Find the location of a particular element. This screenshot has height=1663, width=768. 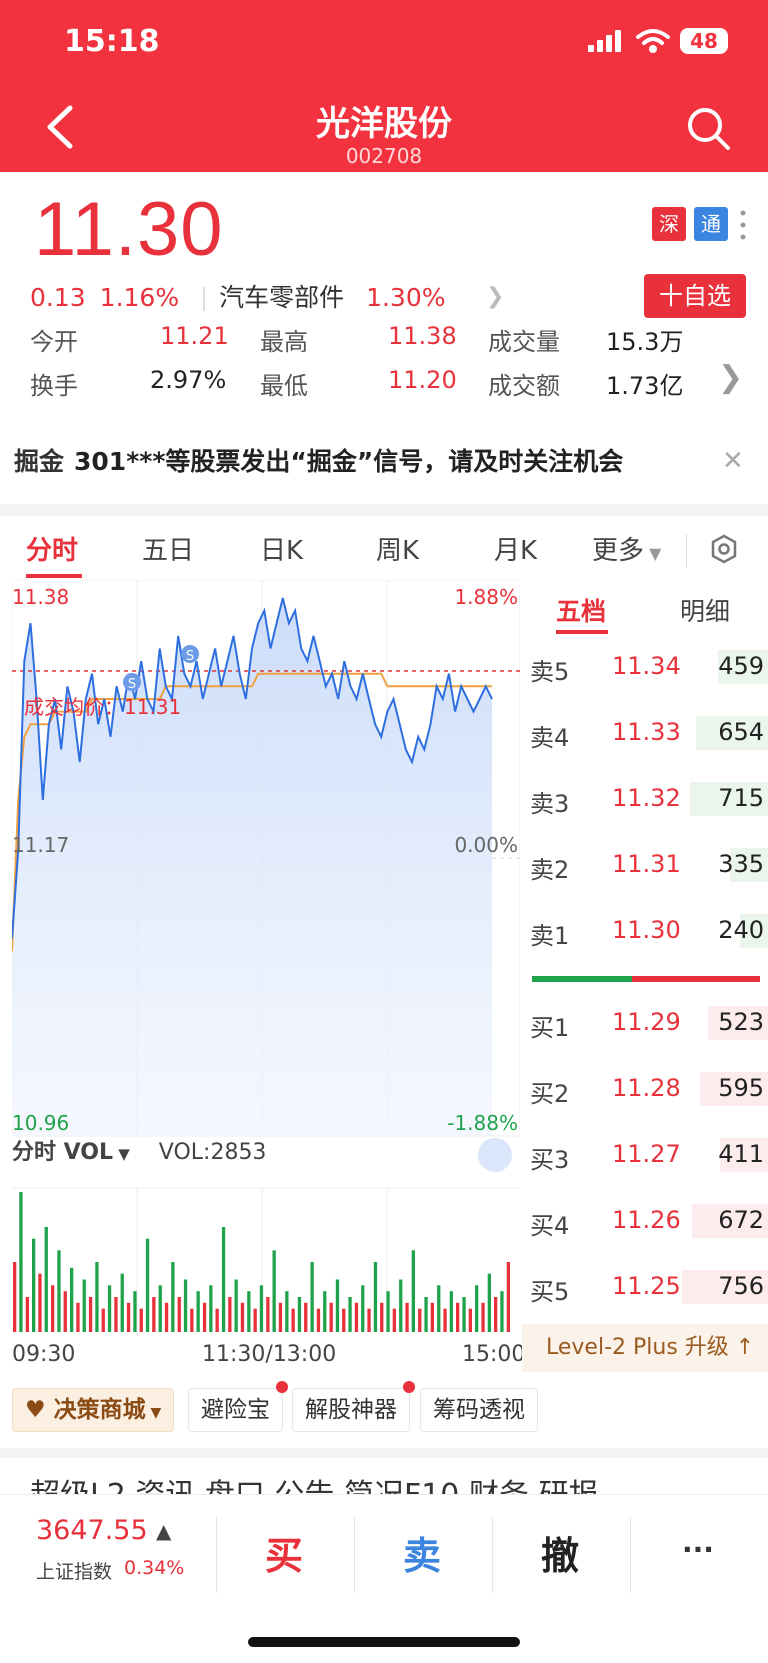

arrow-up-icon: ↑ is located at coordinates (741, 1347).